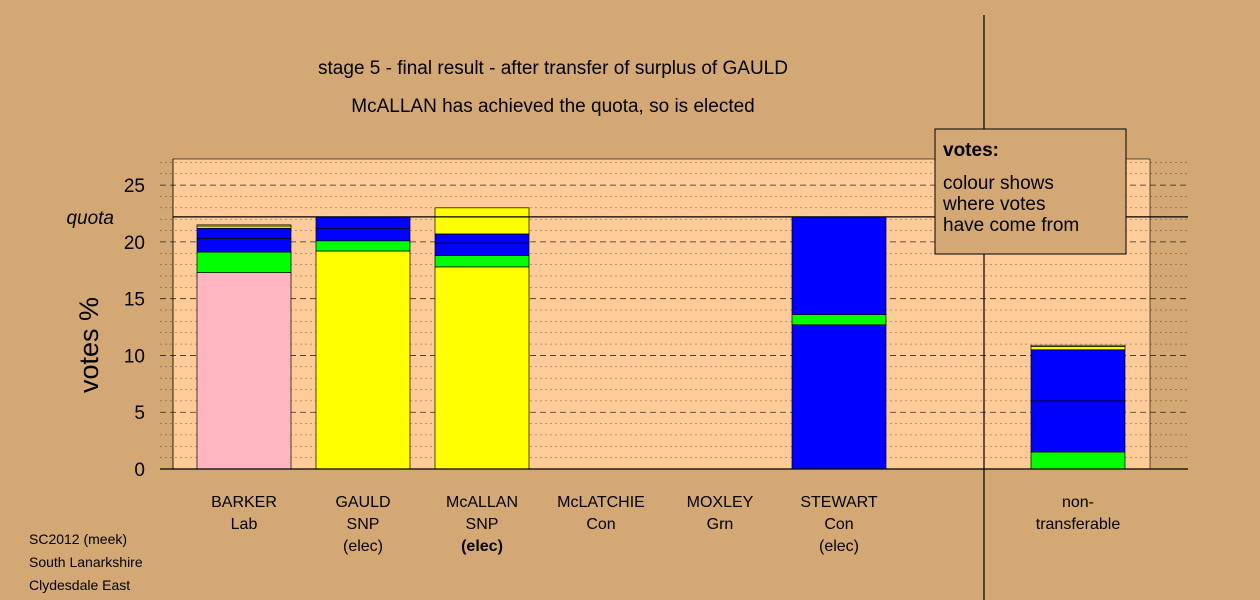 The width and height of the screenshot is (1260, 600). What do you see at coordinates (134, 300) in the screenshot?
I see `y-tick-label: 15` at bounding box center [134, 300].